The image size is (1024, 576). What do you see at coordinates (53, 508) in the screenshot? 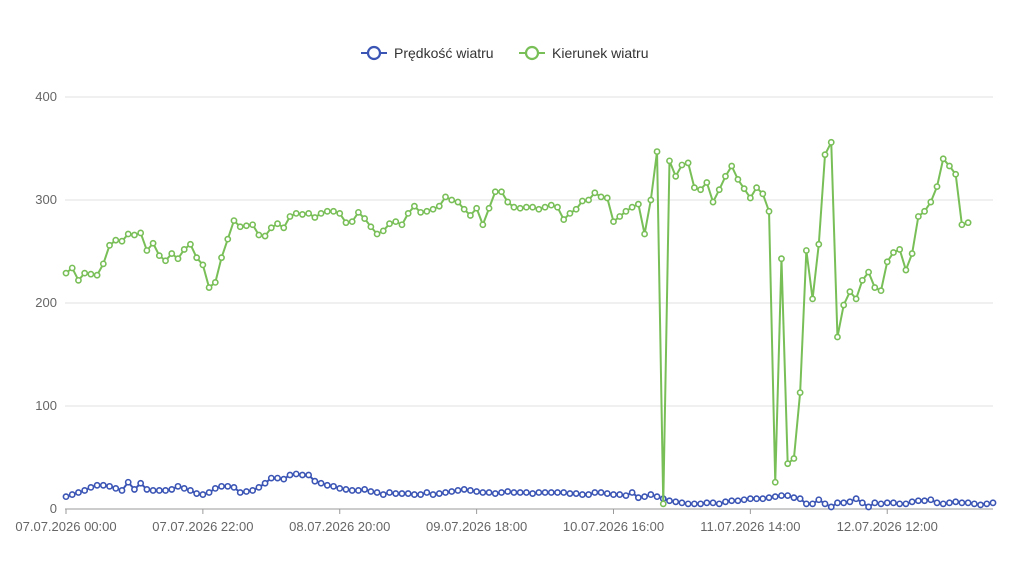
I see `y-tick-label: 0` at bounding box center [53, 508].